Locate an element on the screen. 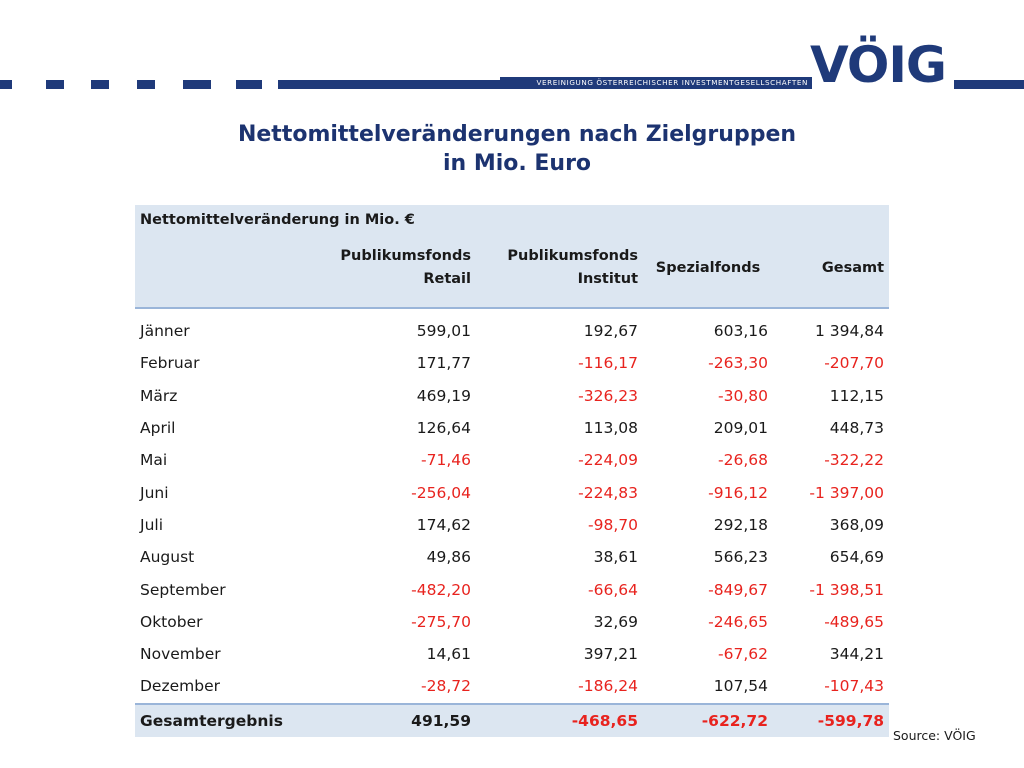 The image size is (1024, 768). table-row: Dezember -28,72 -186,24 107,54 -107,43 is located at coordinates (512, 686).